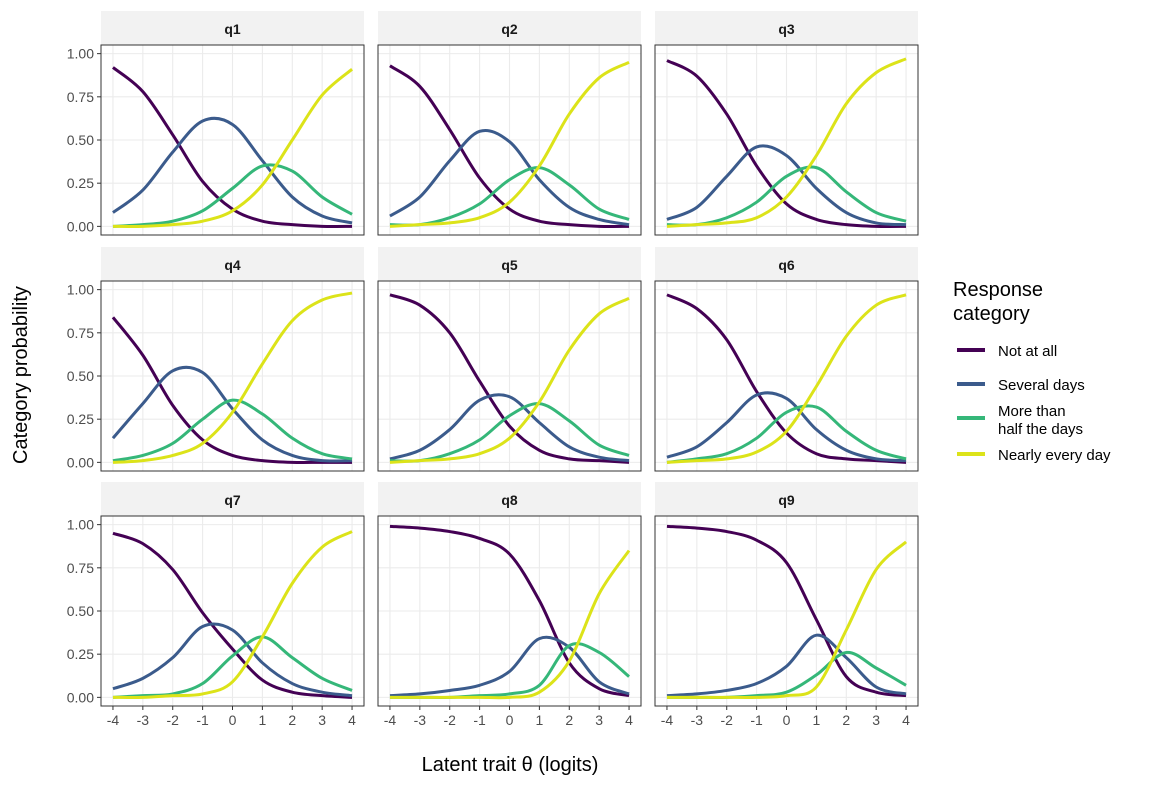 This screenshot has width=1152, height=792. I want to click on strip-label: q9, so click(786, 500).